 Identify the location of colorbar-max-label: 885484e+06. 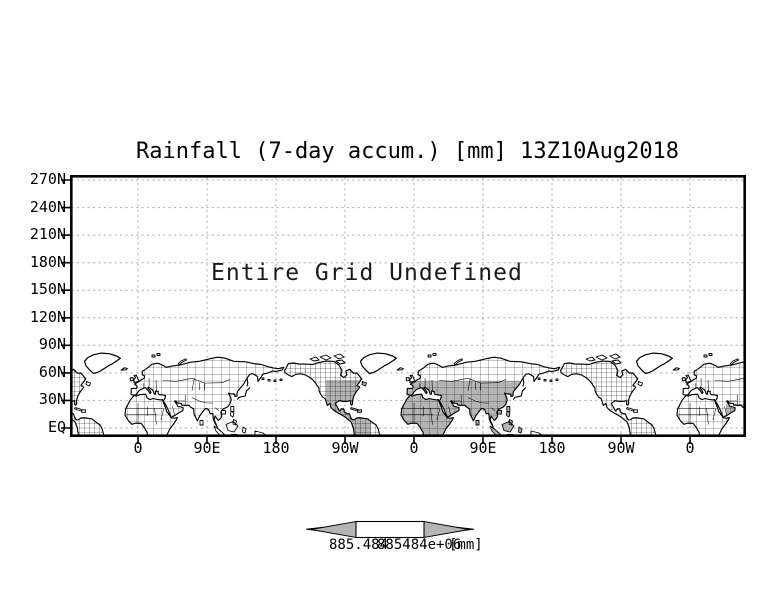
(419, 545).